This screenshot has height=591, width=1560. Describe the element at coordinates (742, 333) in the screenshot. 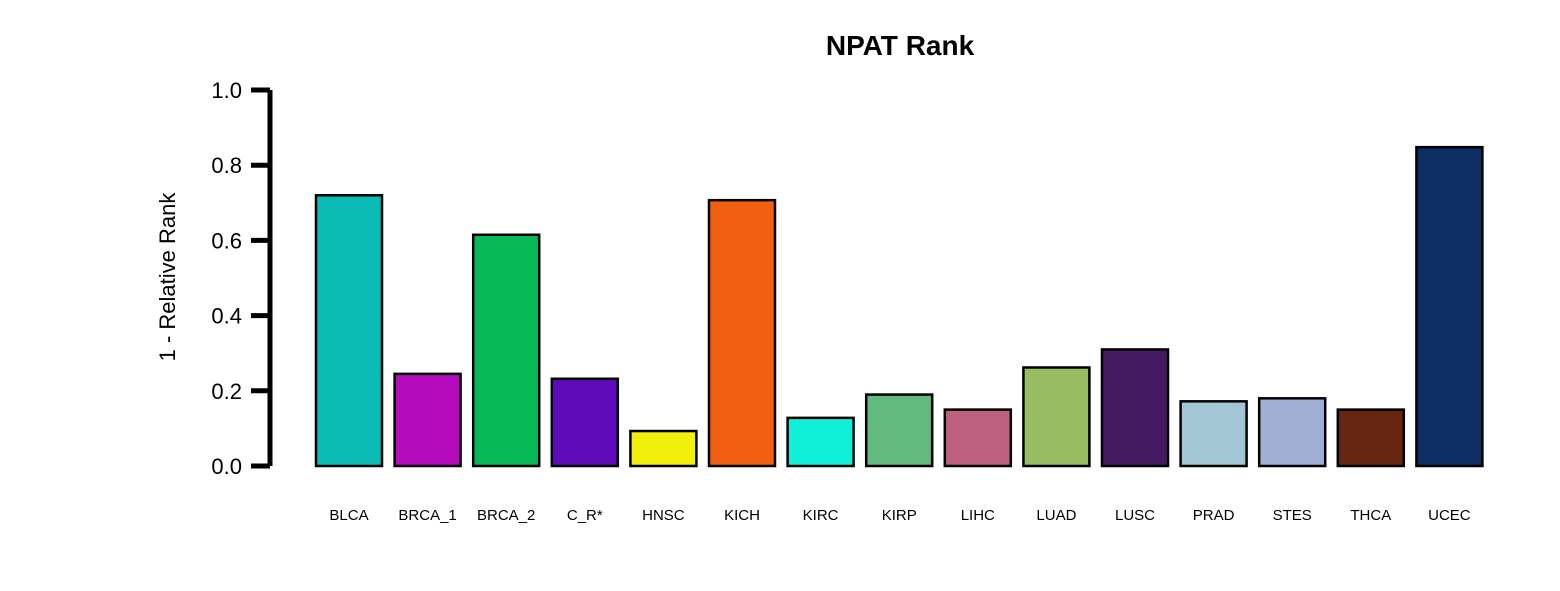

I see `bar-kich` at that location.